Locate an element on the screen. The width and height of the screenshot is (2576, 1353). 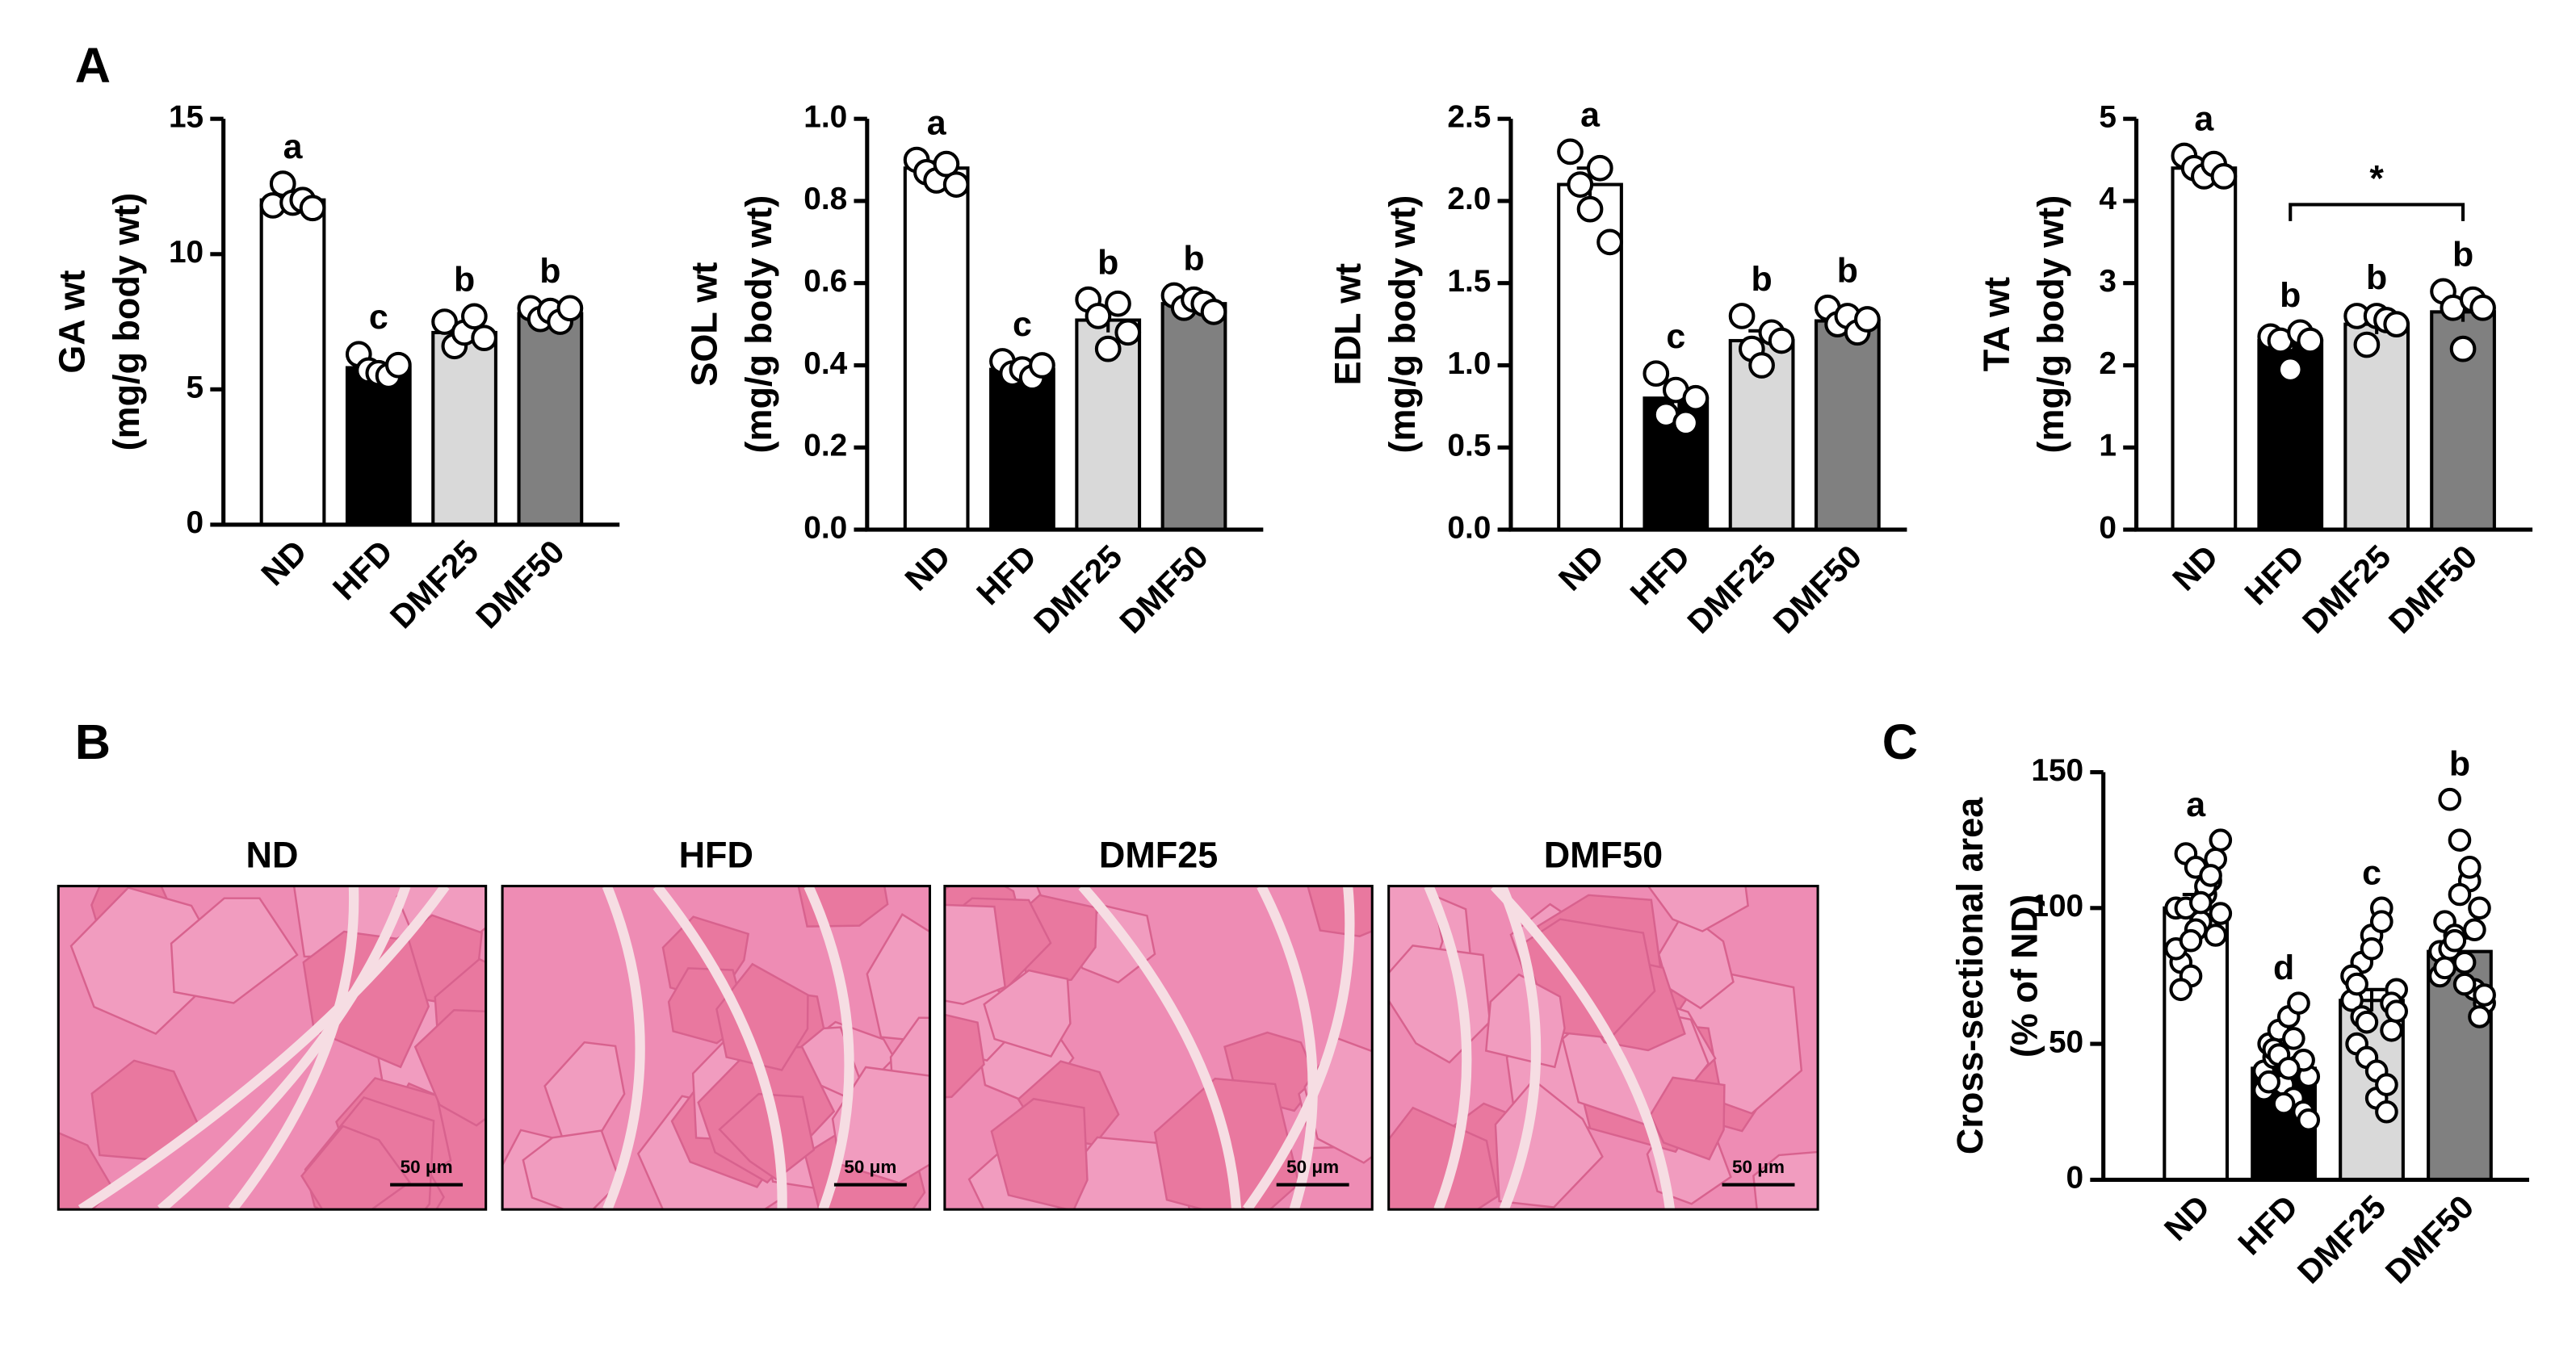
y-tick-label: 10 is located at coordinates (186, 253).